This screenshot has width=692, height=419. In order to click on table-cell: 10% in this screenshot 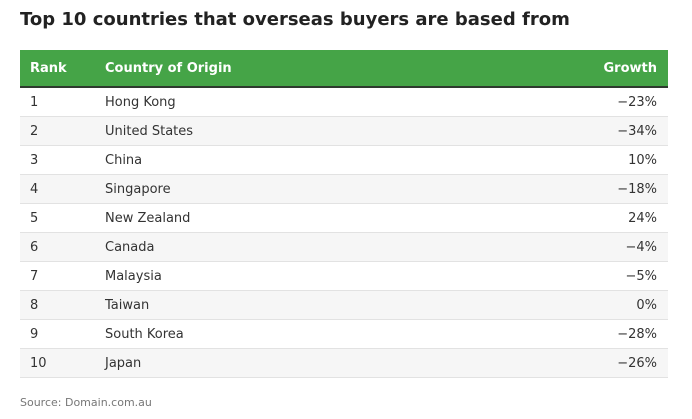, I will do `click(573, 160)`.